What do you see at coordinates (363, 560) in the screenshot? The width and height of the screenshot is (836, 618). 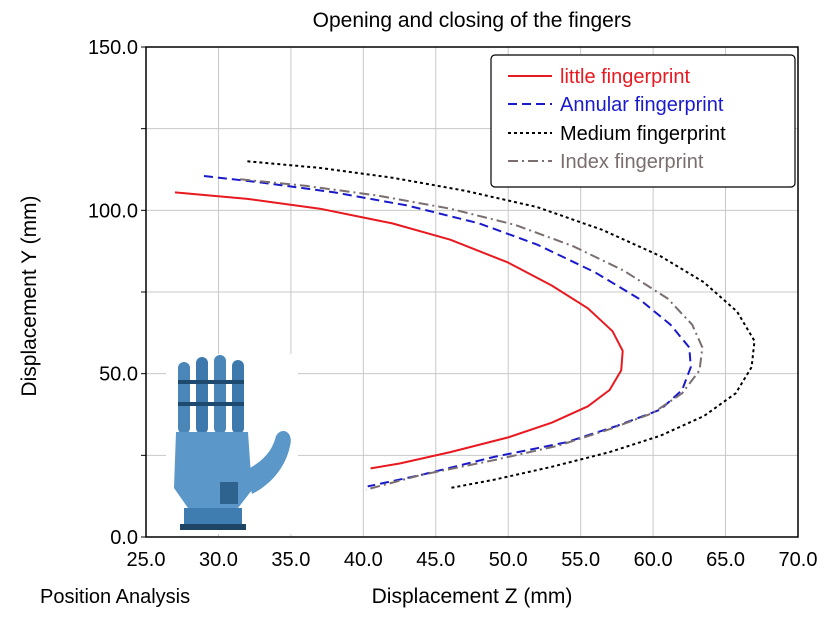 I see `x-tick-label: 40.0` at bounding box center [363, 560].